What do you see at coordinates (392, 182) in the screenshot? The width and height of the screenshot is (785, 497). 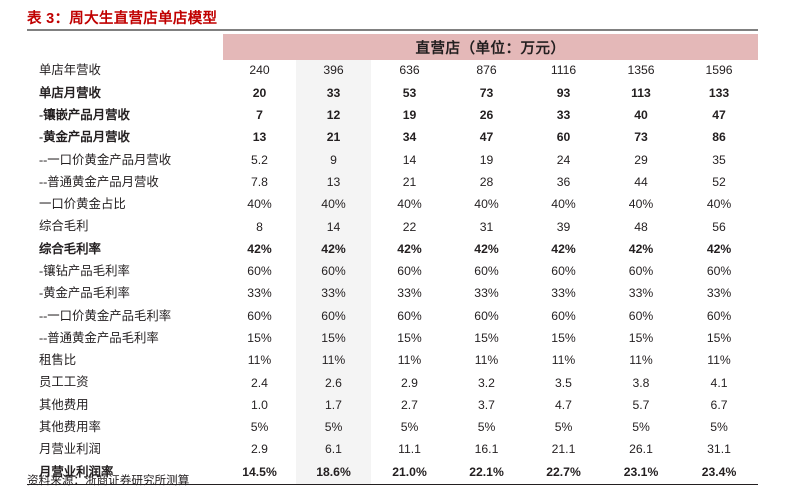 I see `table-row: --普通黄金产品月营收 7.8 13 21 28 36 44 52` at bounding box center [392, 182].